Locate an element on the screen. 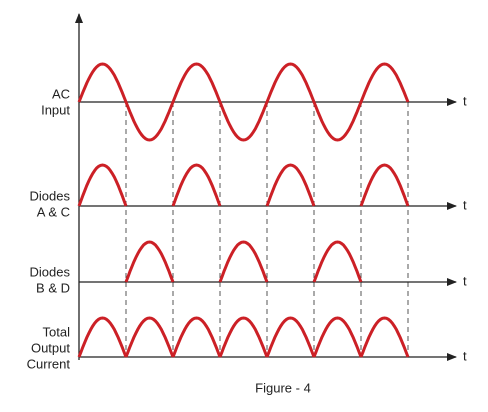 The width and height of the screenshot is (488, 412). waveform-label: Input is located at coordinates (55, 109).